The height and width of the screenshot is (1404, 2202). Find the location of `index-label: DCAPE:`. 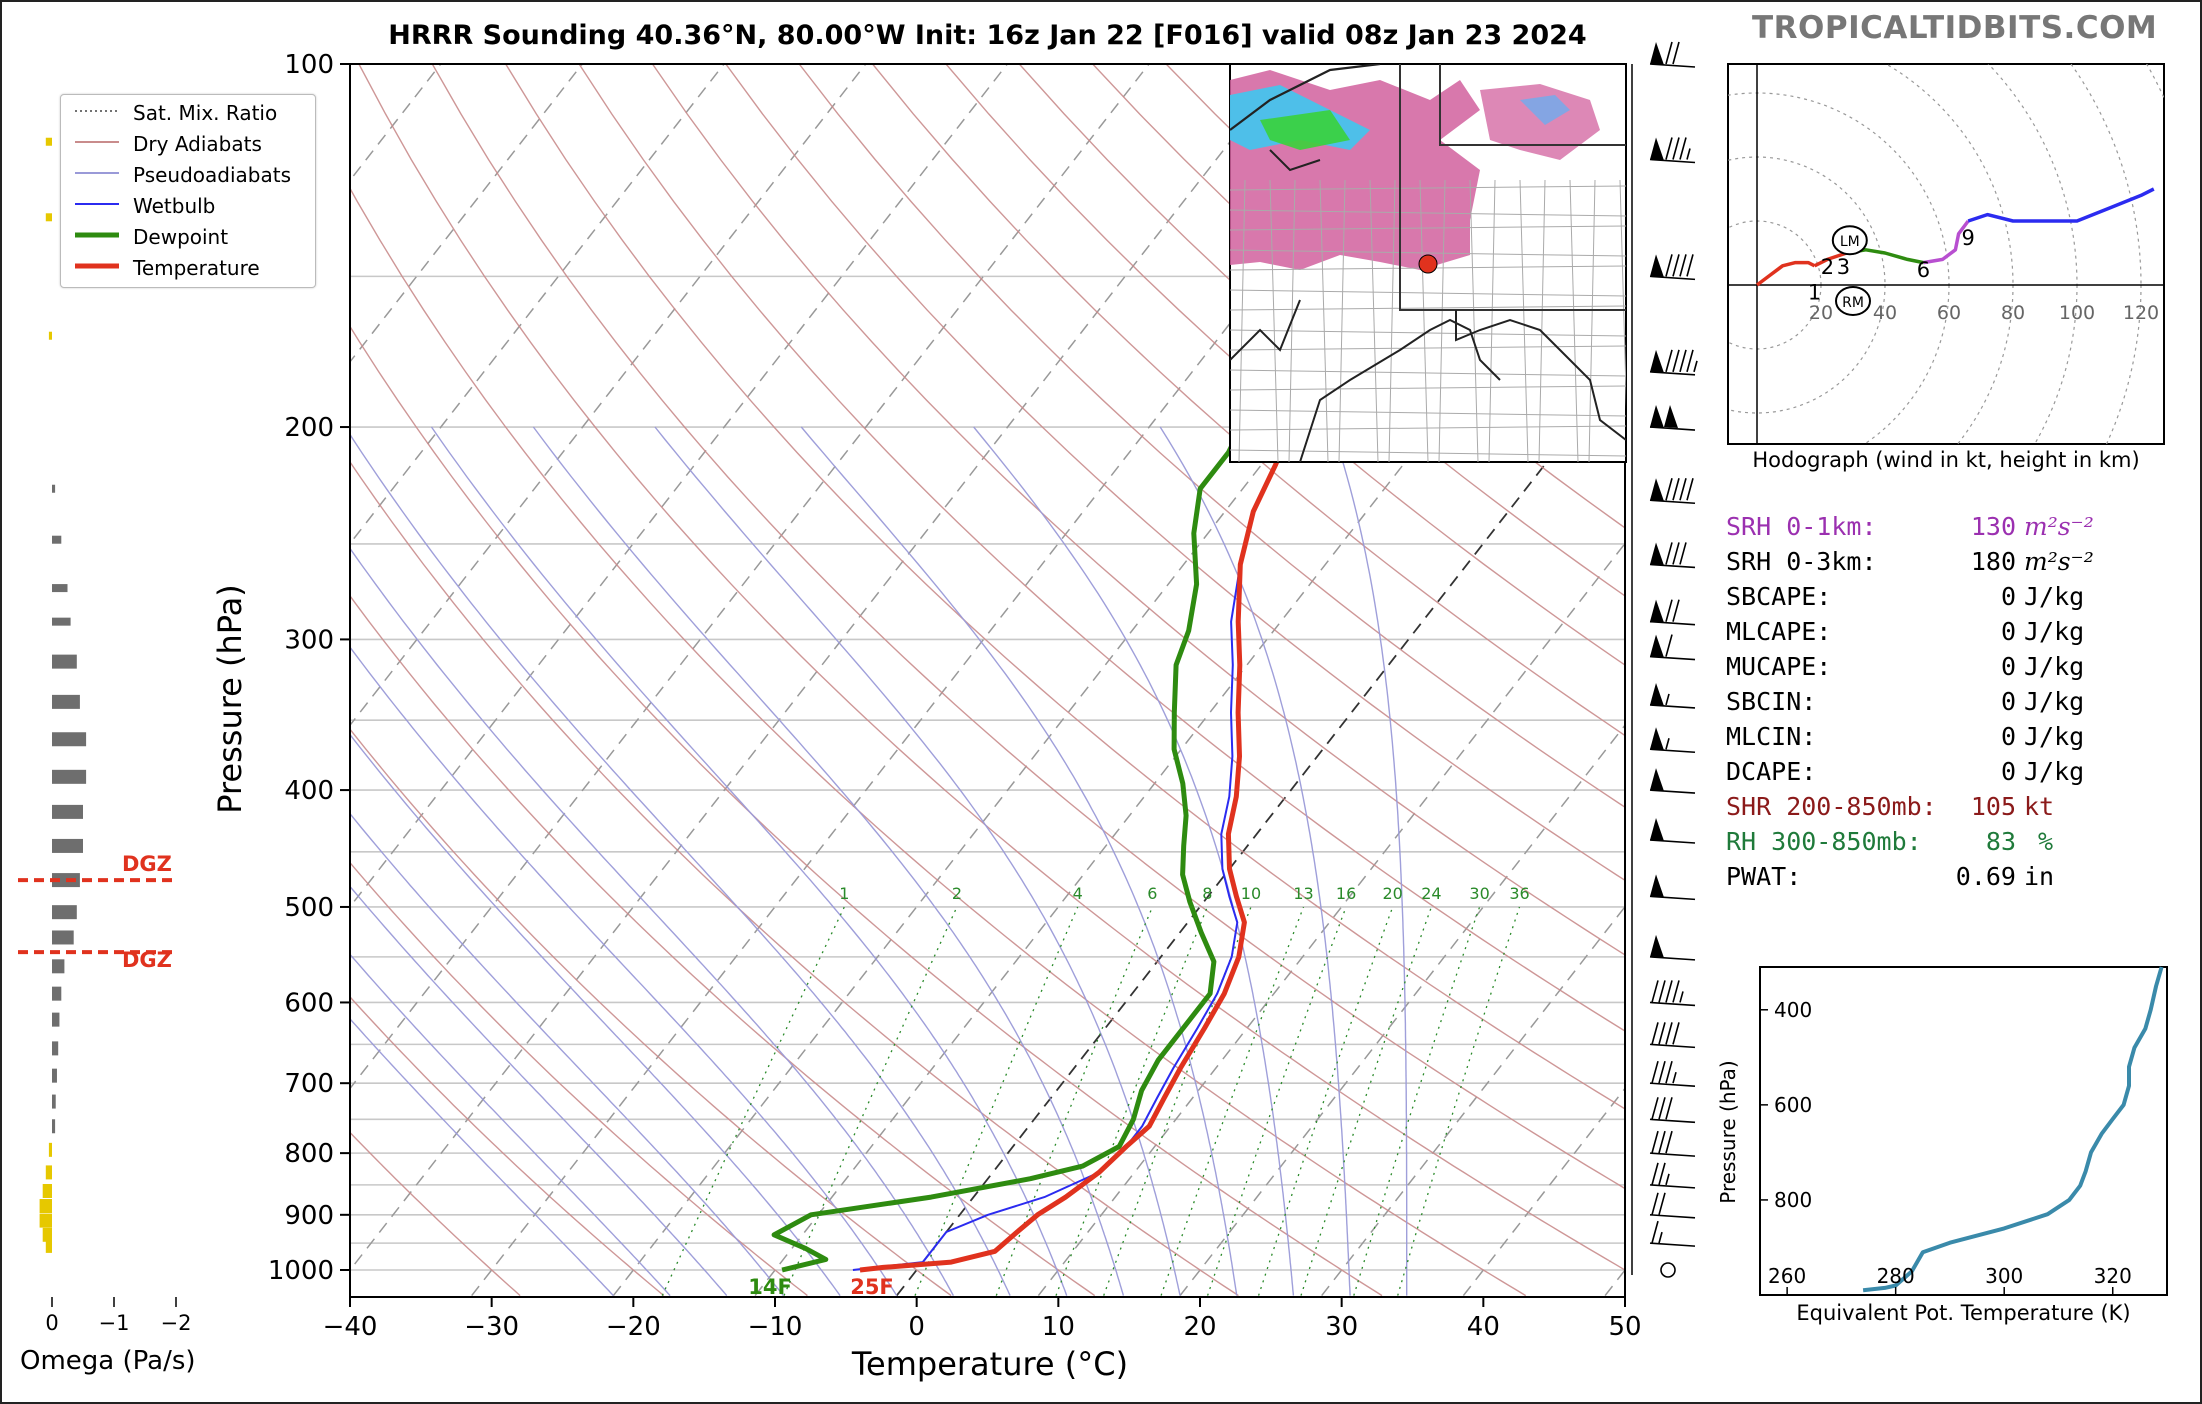

index-label: DCAPE: is located at coordinates (1771, 771).